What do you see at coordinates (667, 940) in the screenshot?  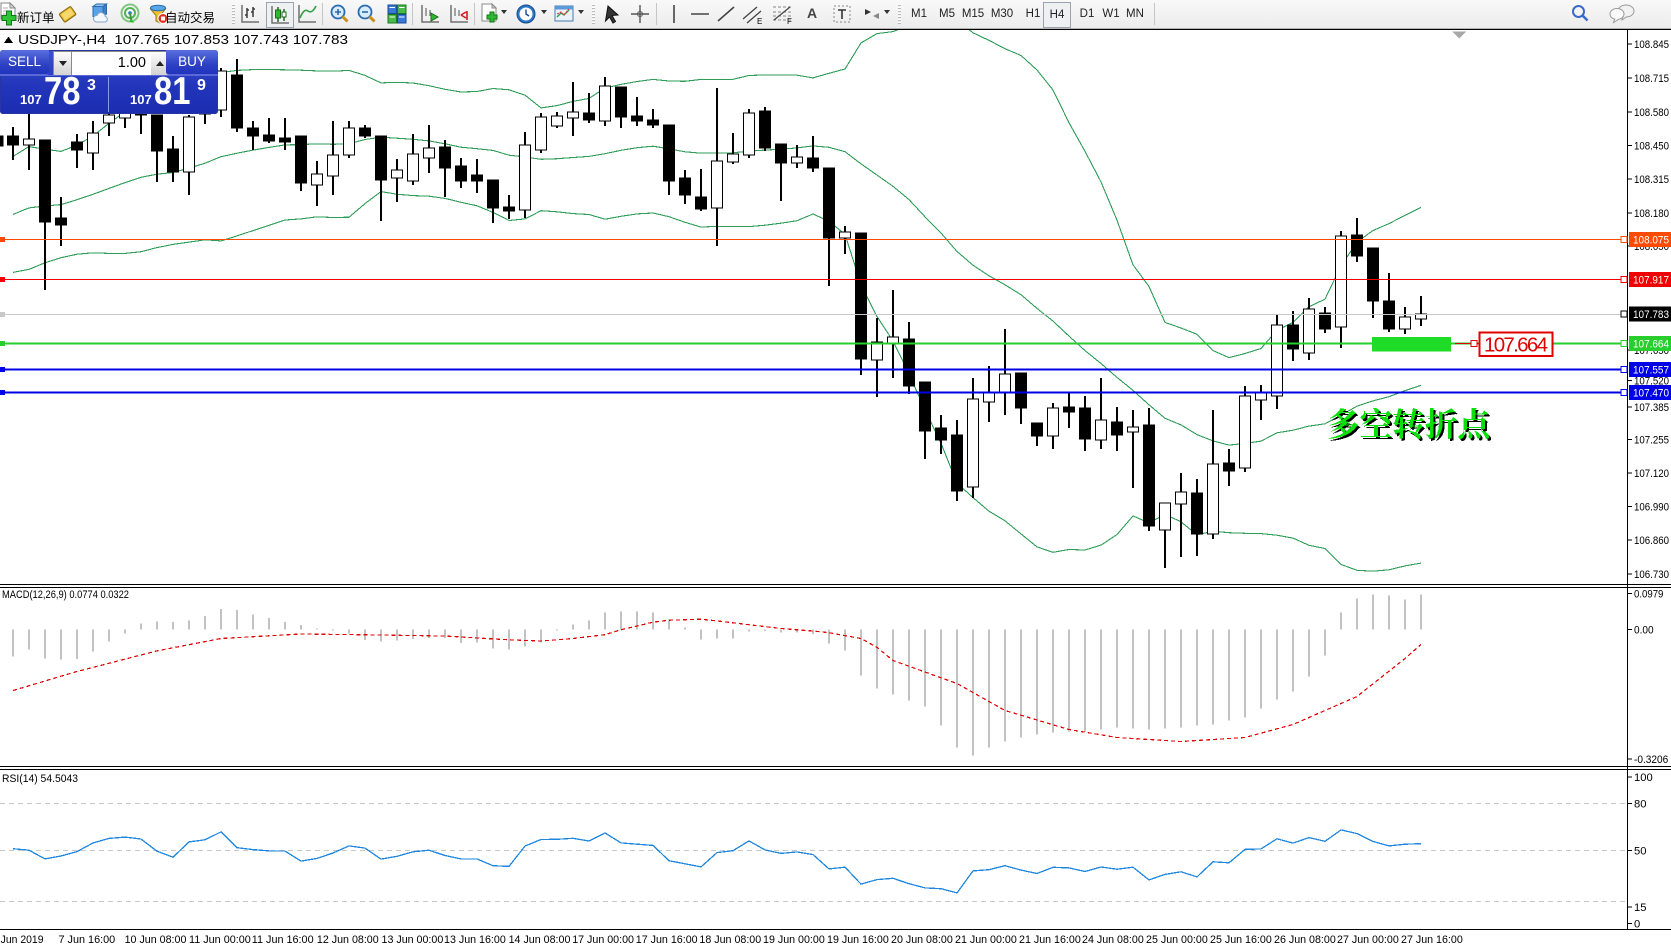 I see `svg-text: 17 Jun 16:00` at bounding box center [667, 940].